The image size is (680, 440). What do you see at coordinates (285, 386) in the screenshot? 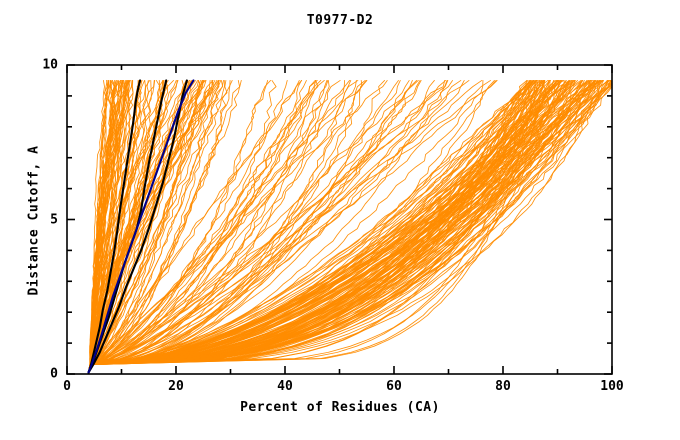
I see `x-tick-label: 40` at bounding box center [285, 386].